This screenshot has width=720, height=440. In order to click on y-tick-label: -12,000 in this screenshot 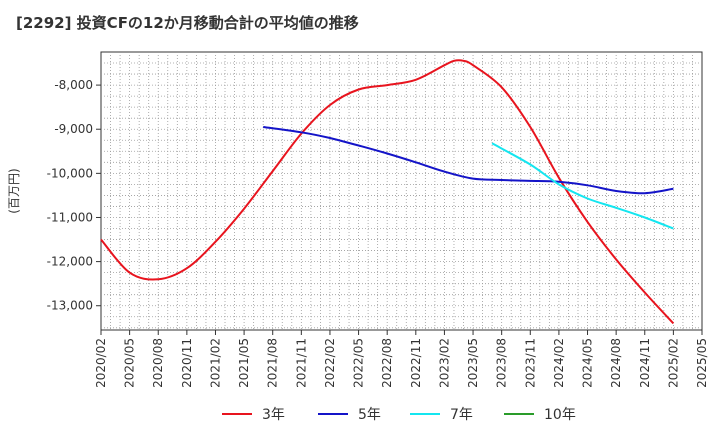, I will do `click(70, 262)`.